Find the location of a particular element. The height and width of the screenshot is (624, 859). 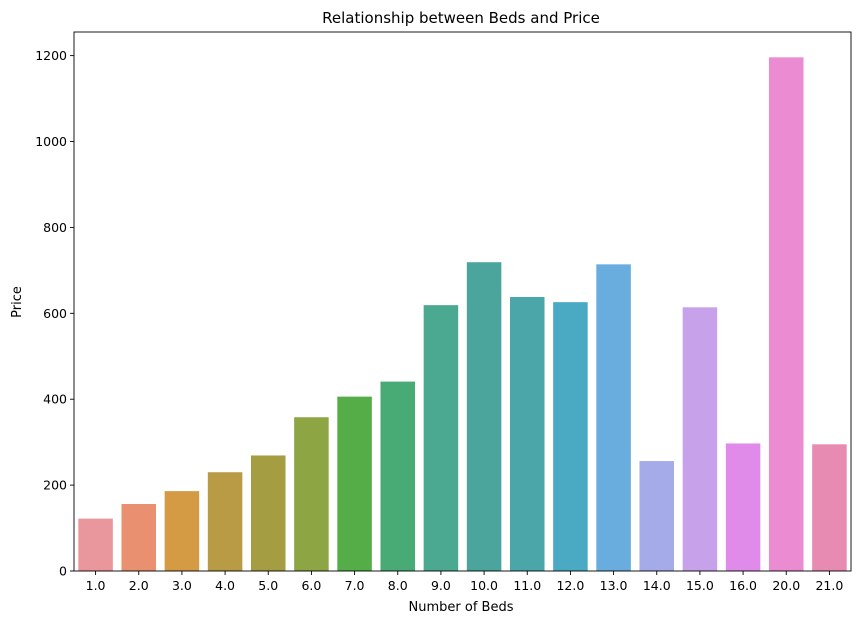

bar-4.0 is located at coordinates (225, 521).